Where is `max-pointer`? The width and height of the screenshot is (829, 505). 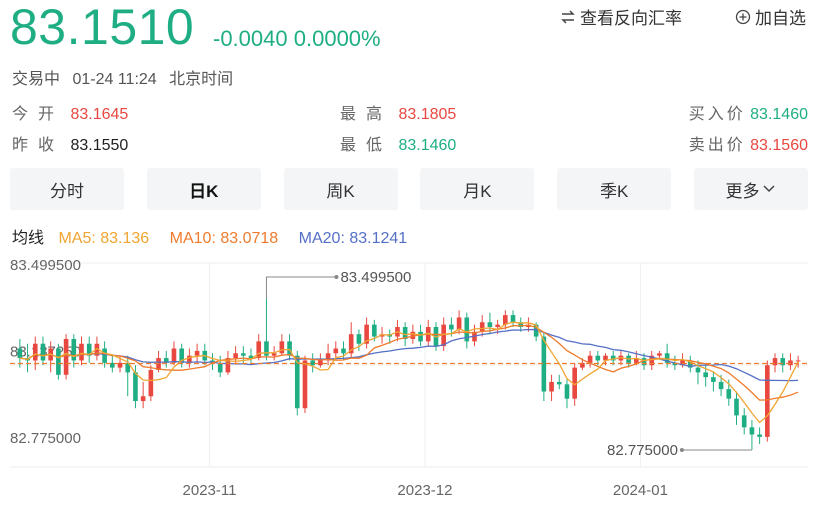
max-pointer is located at coordinates (301, 287).